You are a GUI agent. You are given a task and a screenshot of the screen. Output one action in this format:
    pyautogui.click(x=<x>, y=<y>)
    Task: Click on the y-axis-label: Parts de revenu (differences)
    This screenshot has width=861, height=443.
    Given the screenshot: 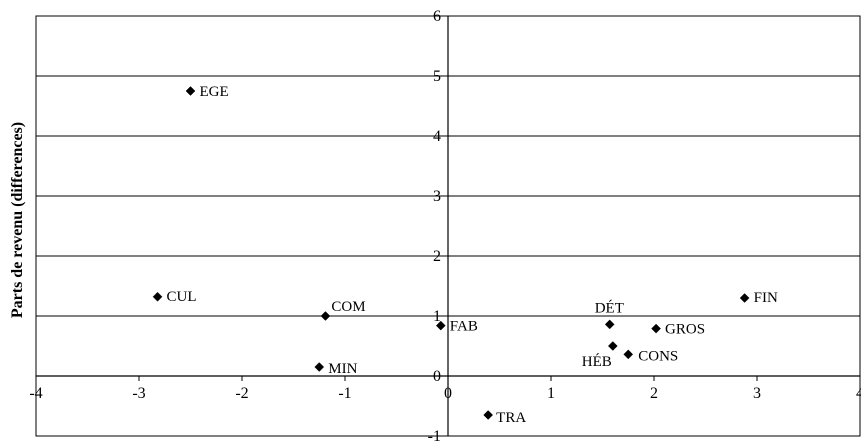 What is the action you would take?
    pyautogui.click(x=17, y=220)
    